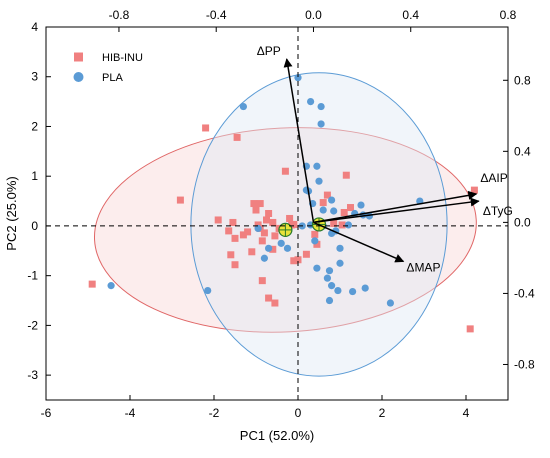 The height and width of the screenshot is (458, 550). I want to click on top-tick-label: 0.0, so click(313, 15).